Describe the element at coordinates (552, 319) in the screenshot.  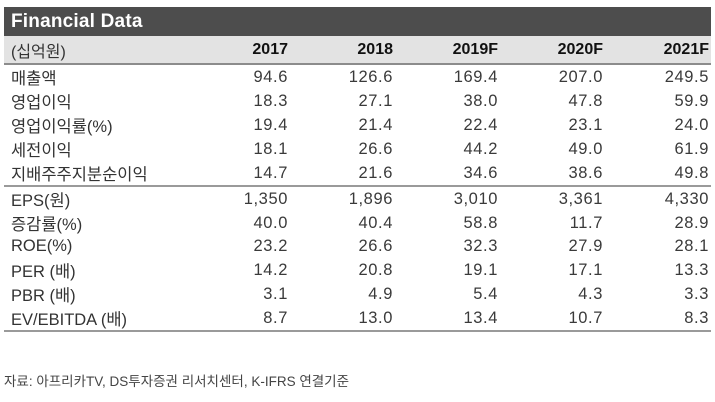
I see `cell-value: 10.7` at that location.